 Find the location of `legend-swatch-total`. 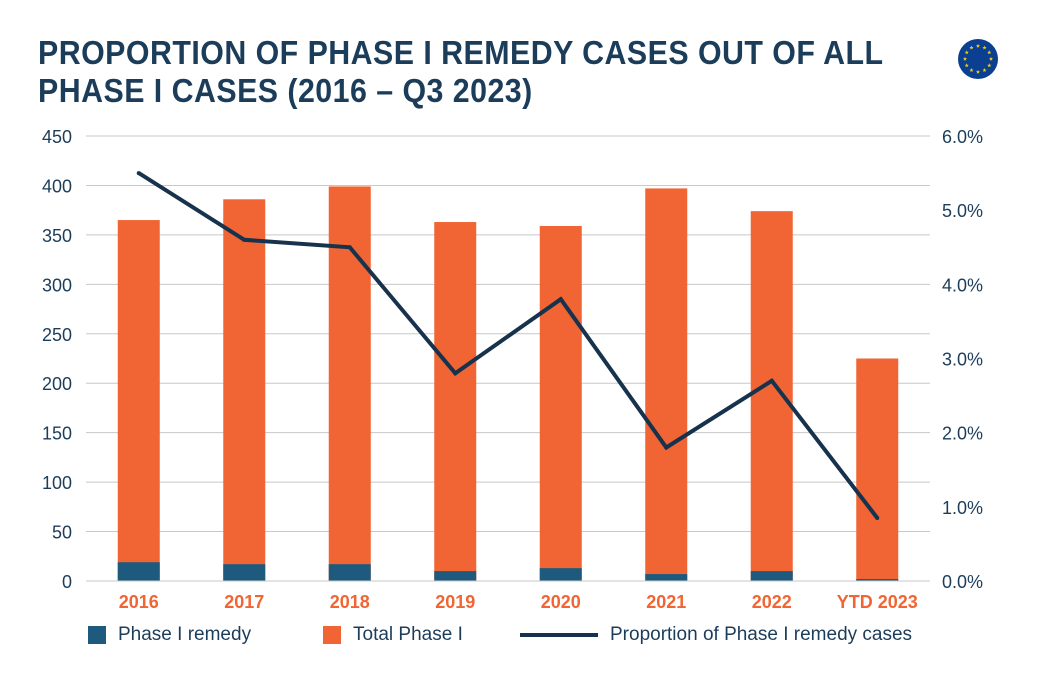

legend-swatch-total is located at coordinates (332, 635).